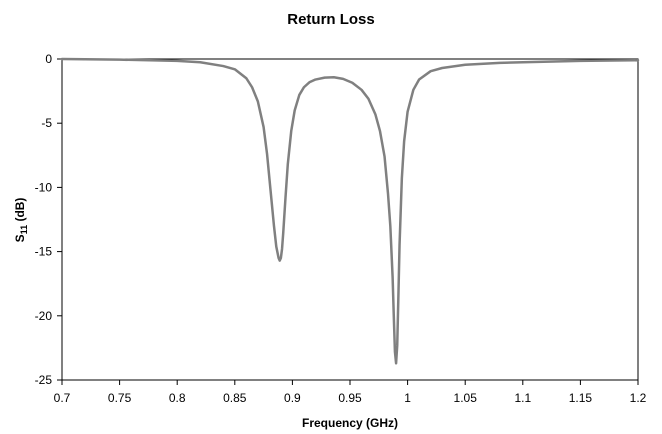 The image size is (662, 434). Describe the element at coordinates (331, 19) in the screenshot. I see `chart-title: Return Loss` at that location.